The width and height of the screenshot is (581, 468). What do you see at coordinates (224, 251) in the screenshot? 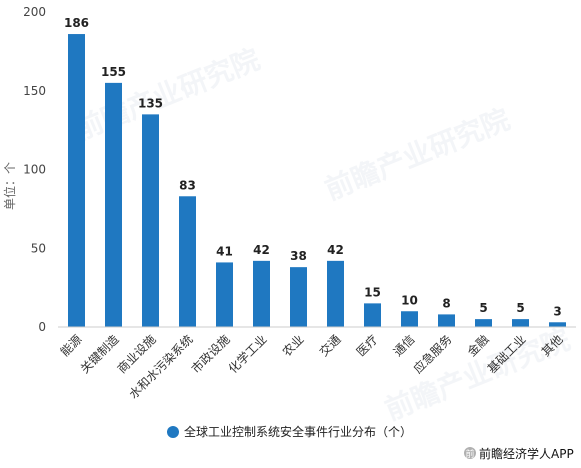
I see `bar-value-label: 41` at bounding box center [224, 251].